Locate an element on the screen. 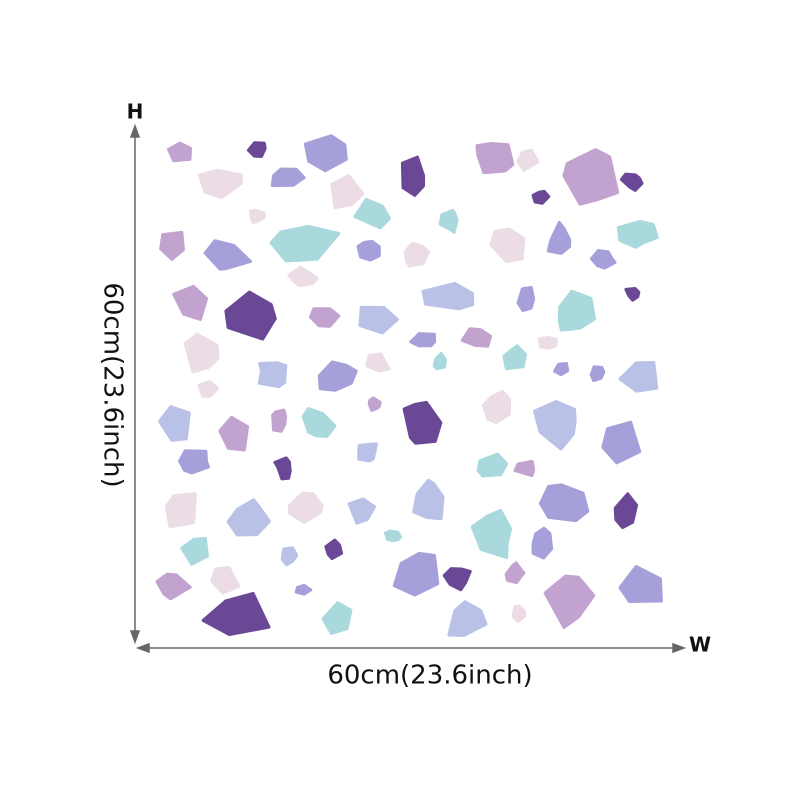  height-dimension: 60cm(23.6inch) is located at coordinates (113, 384).